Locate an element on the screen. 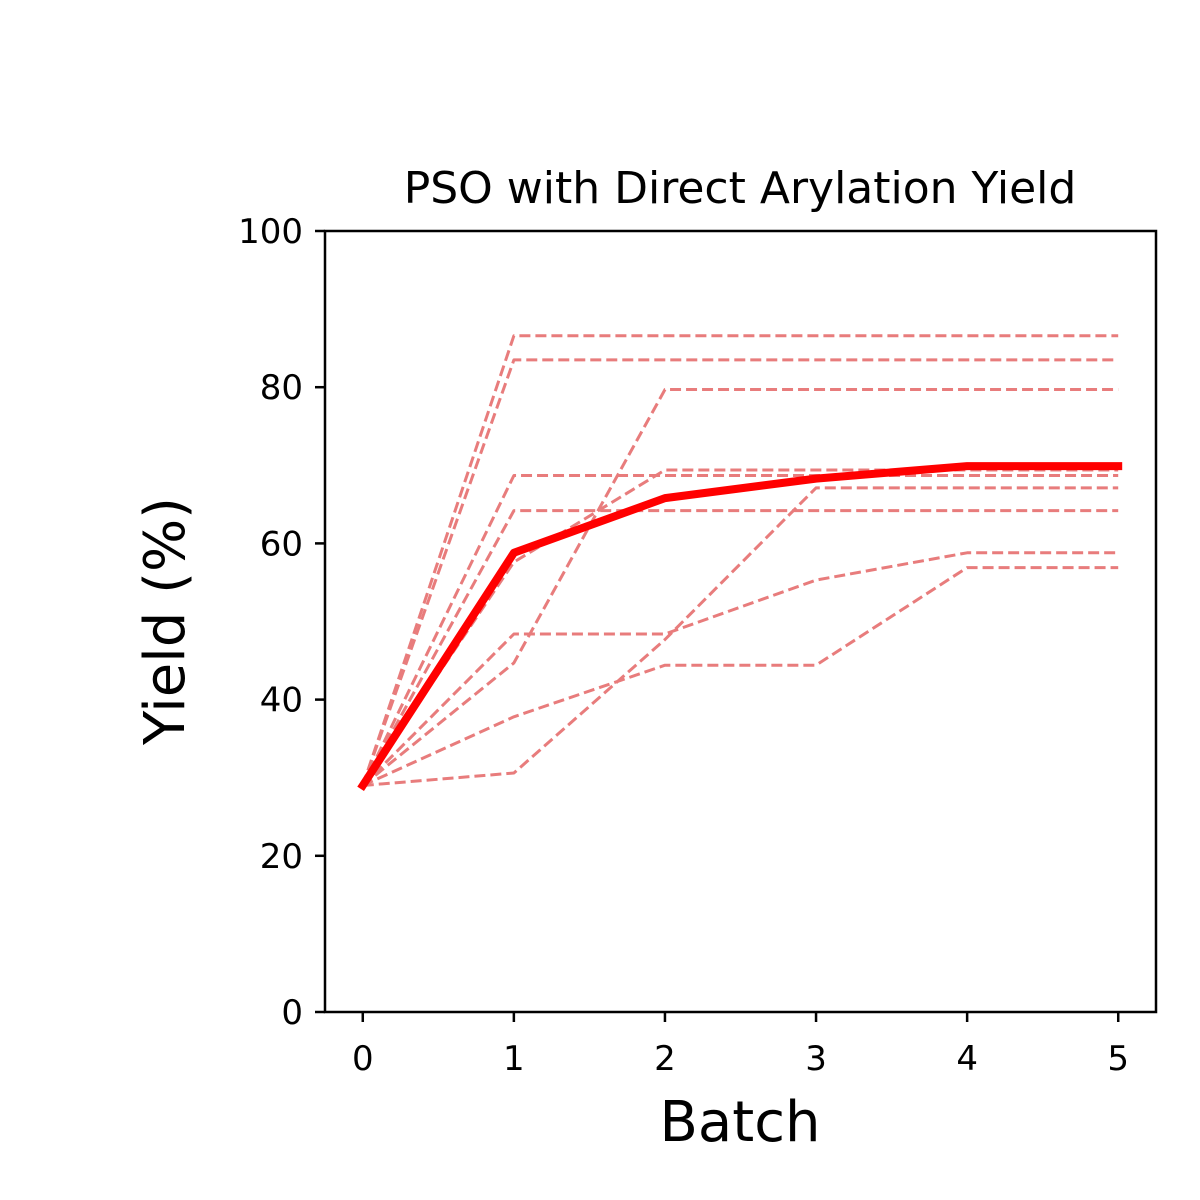  y-tick-label: 40 is located at coordinates (281, 701).